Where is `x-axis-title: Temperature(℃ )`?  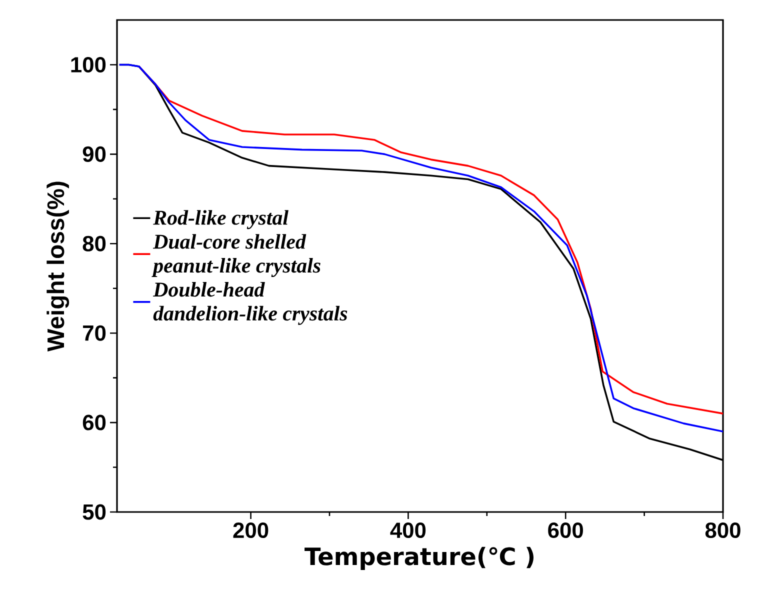 x-axis-title: Temperature(℃ ) is located at coordinates (419, 558).